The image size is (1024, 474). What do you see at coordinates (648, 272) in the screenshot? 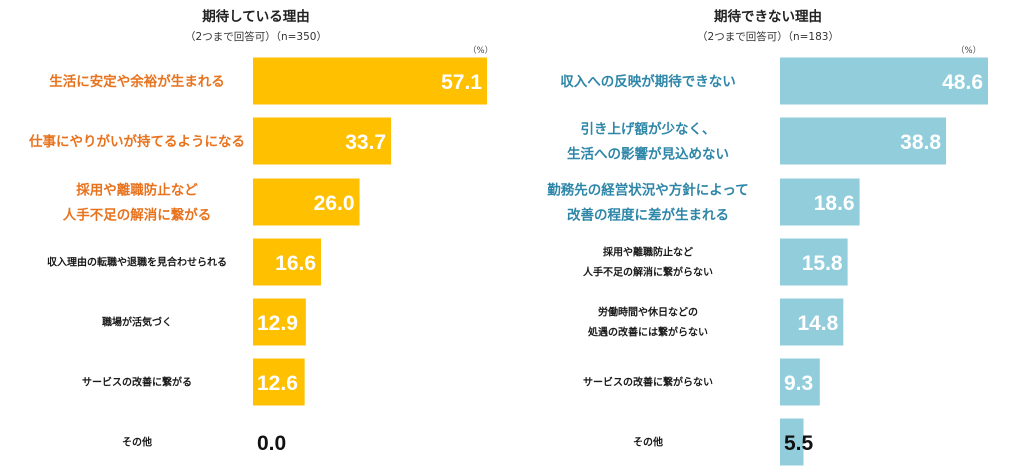
I see `category-label-3-line-1: 人手不足の解消に繋がらない` at bounding box center [648, 272].